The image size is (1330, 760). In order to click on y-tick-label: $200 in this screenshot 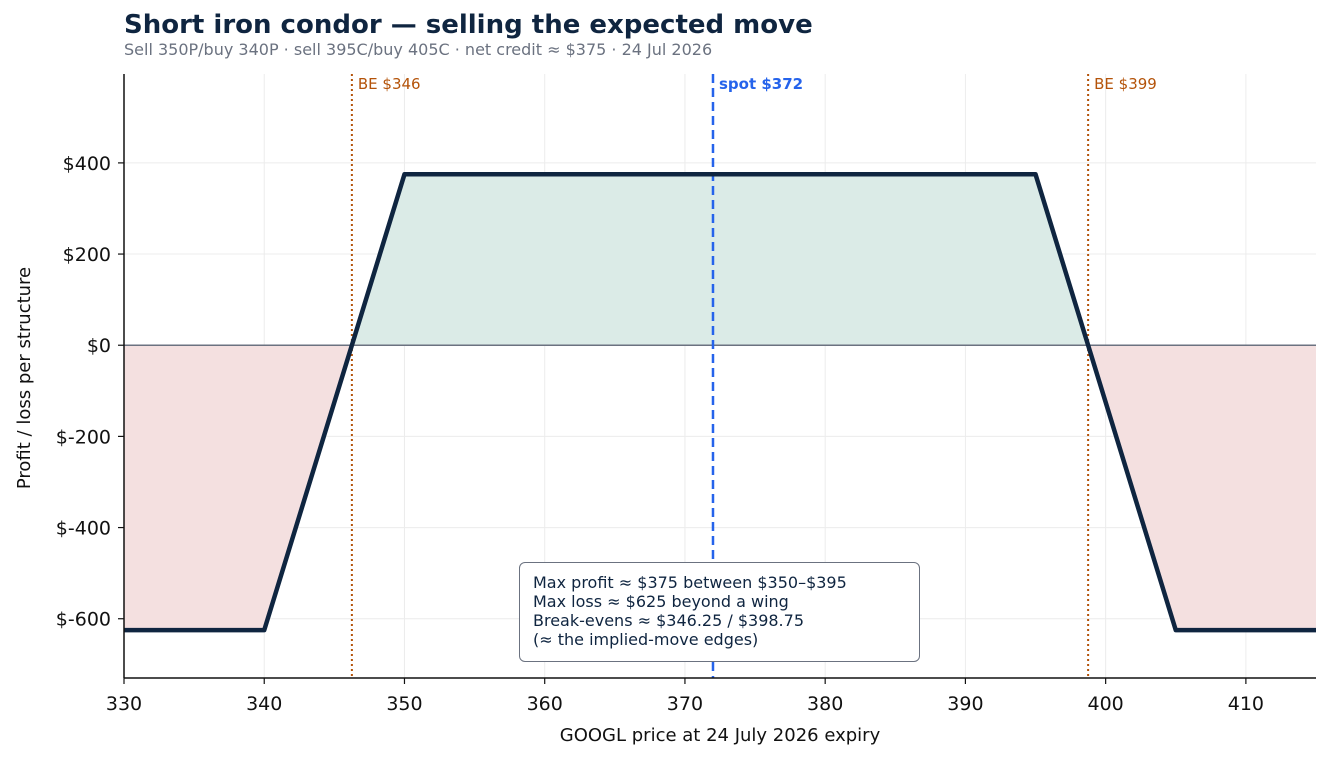, I will do `click(87, 255)`.